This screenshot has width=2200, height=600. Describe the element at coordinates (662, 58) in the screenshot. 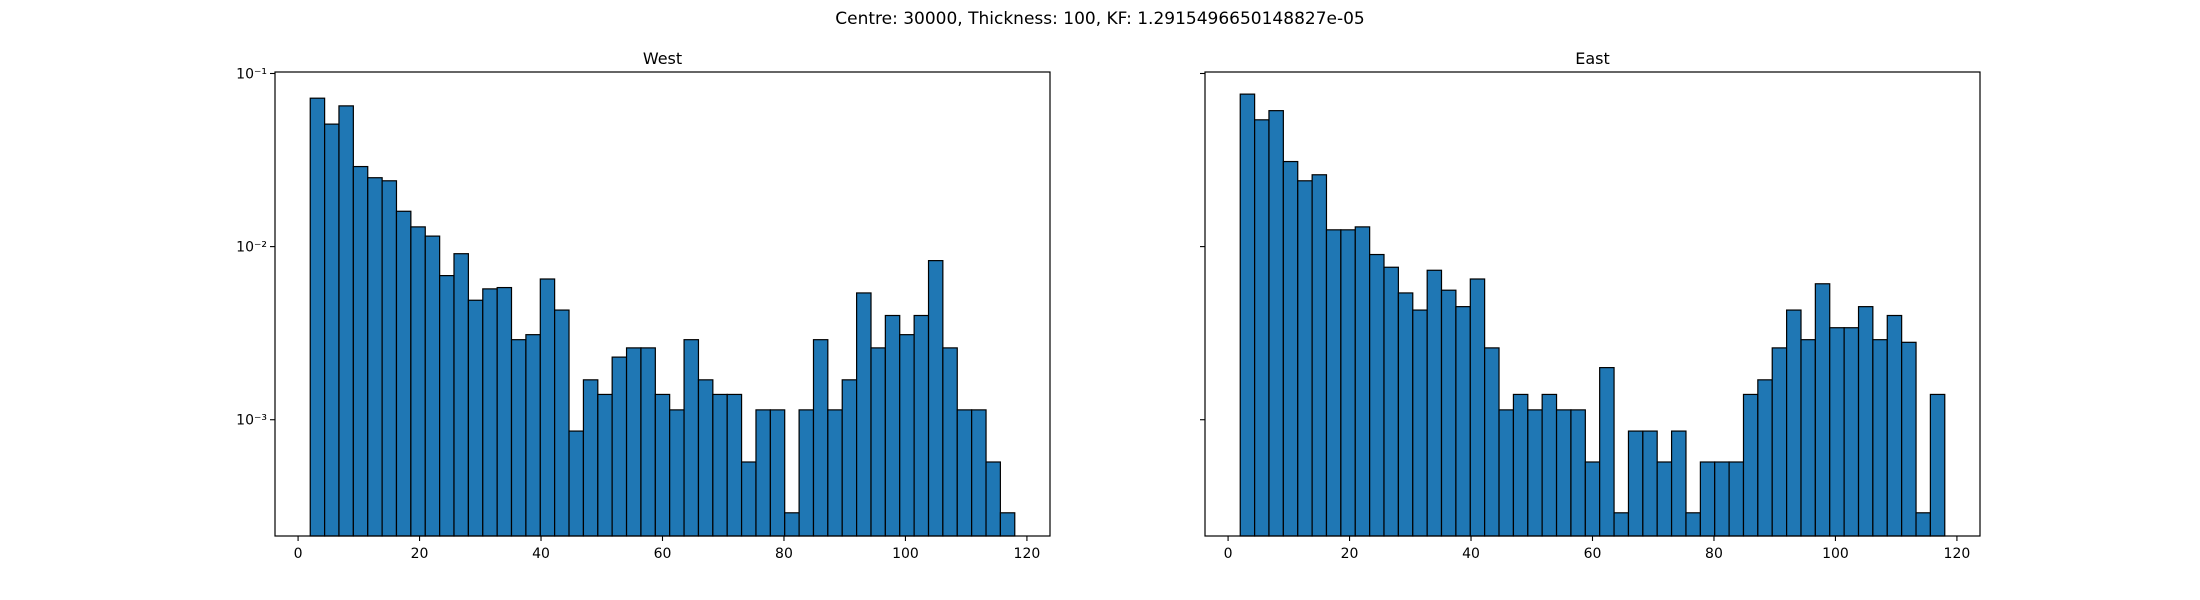

I see `axes-title: West` at that location.